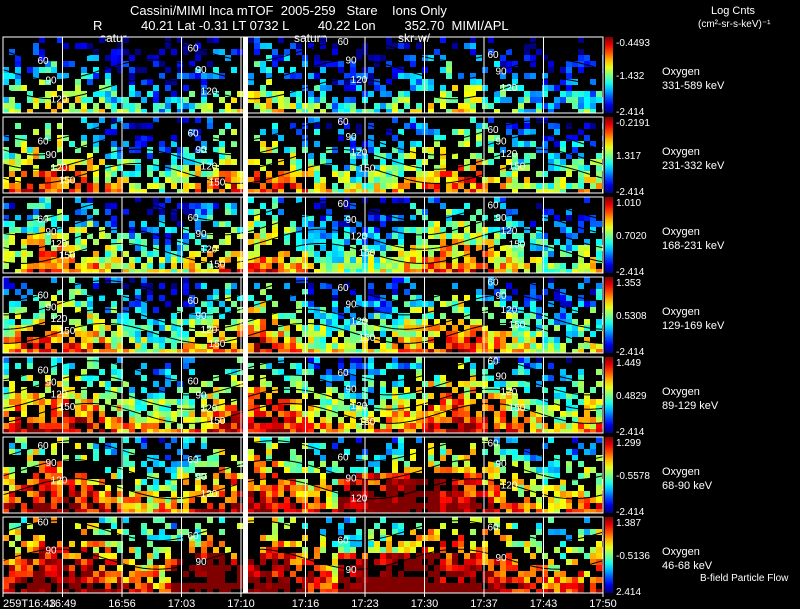 The width and height of the screenshot is (800, 609). What do you see at coordinates (631, 236) in the screenshot?
I see `colorbar-mid-label: 0.7020` at bounding box center [631, 236].